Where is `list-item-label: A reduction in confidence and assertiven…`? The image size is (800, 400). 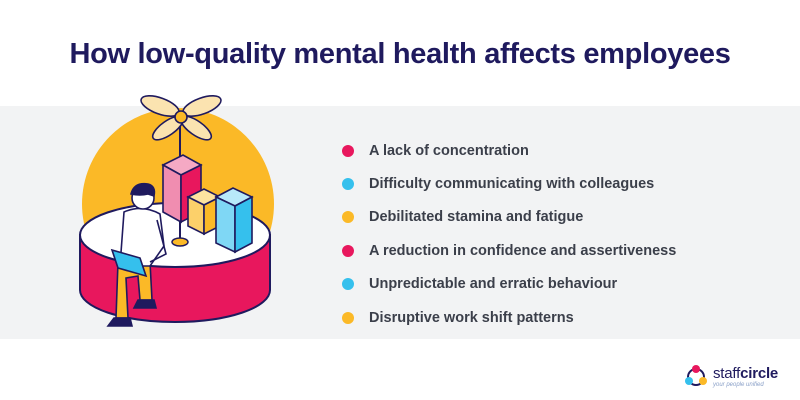 list-item-label: A reduction in confidence and assertiven… is located at coordinates (523, 250).